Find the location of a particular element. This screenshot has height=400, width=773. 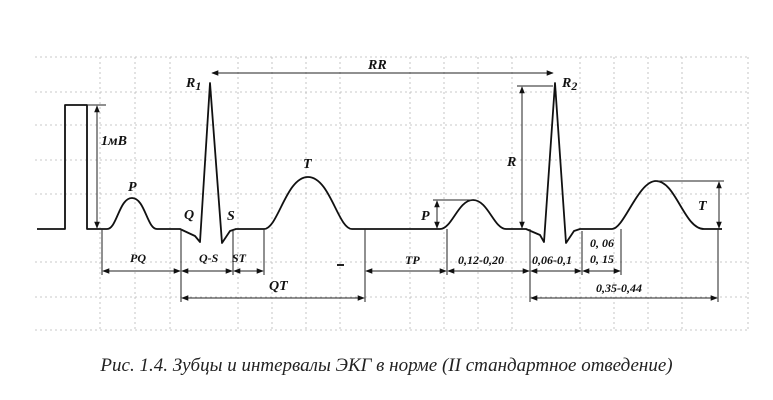

r1-label: R1 is located at coordinates (193, 84).